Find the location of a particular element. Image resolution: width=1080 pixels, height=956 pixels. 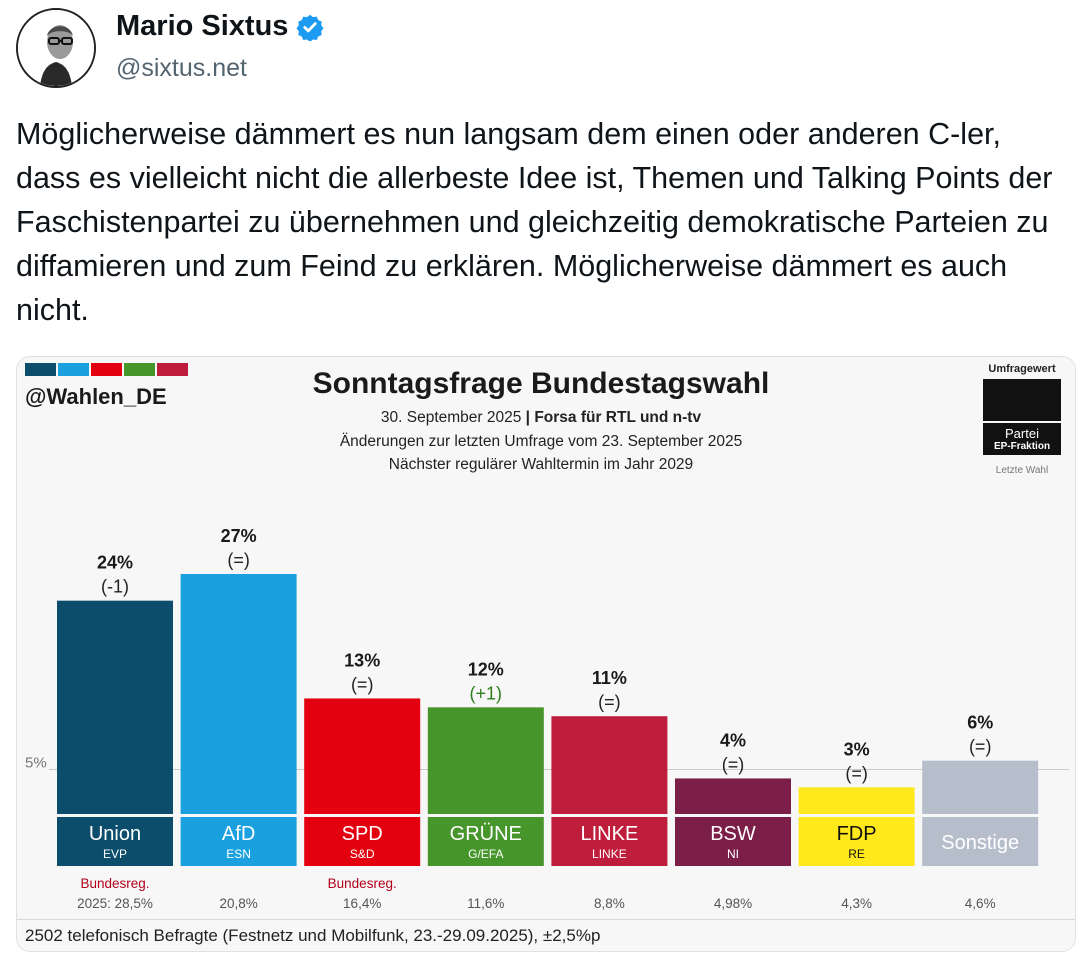

value-label-2: 13% is located at coordinates (362, 660).